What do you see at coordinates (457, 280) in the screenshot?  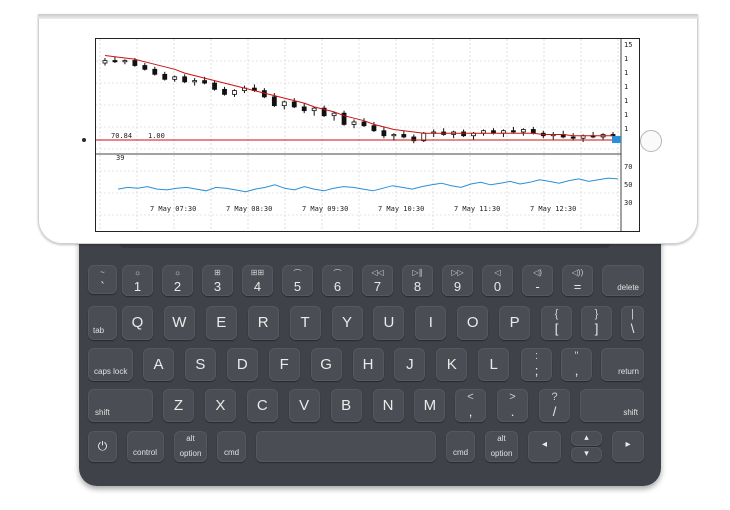 I see `key-9: ▷▷ 9` at bounding box center [457, 280].